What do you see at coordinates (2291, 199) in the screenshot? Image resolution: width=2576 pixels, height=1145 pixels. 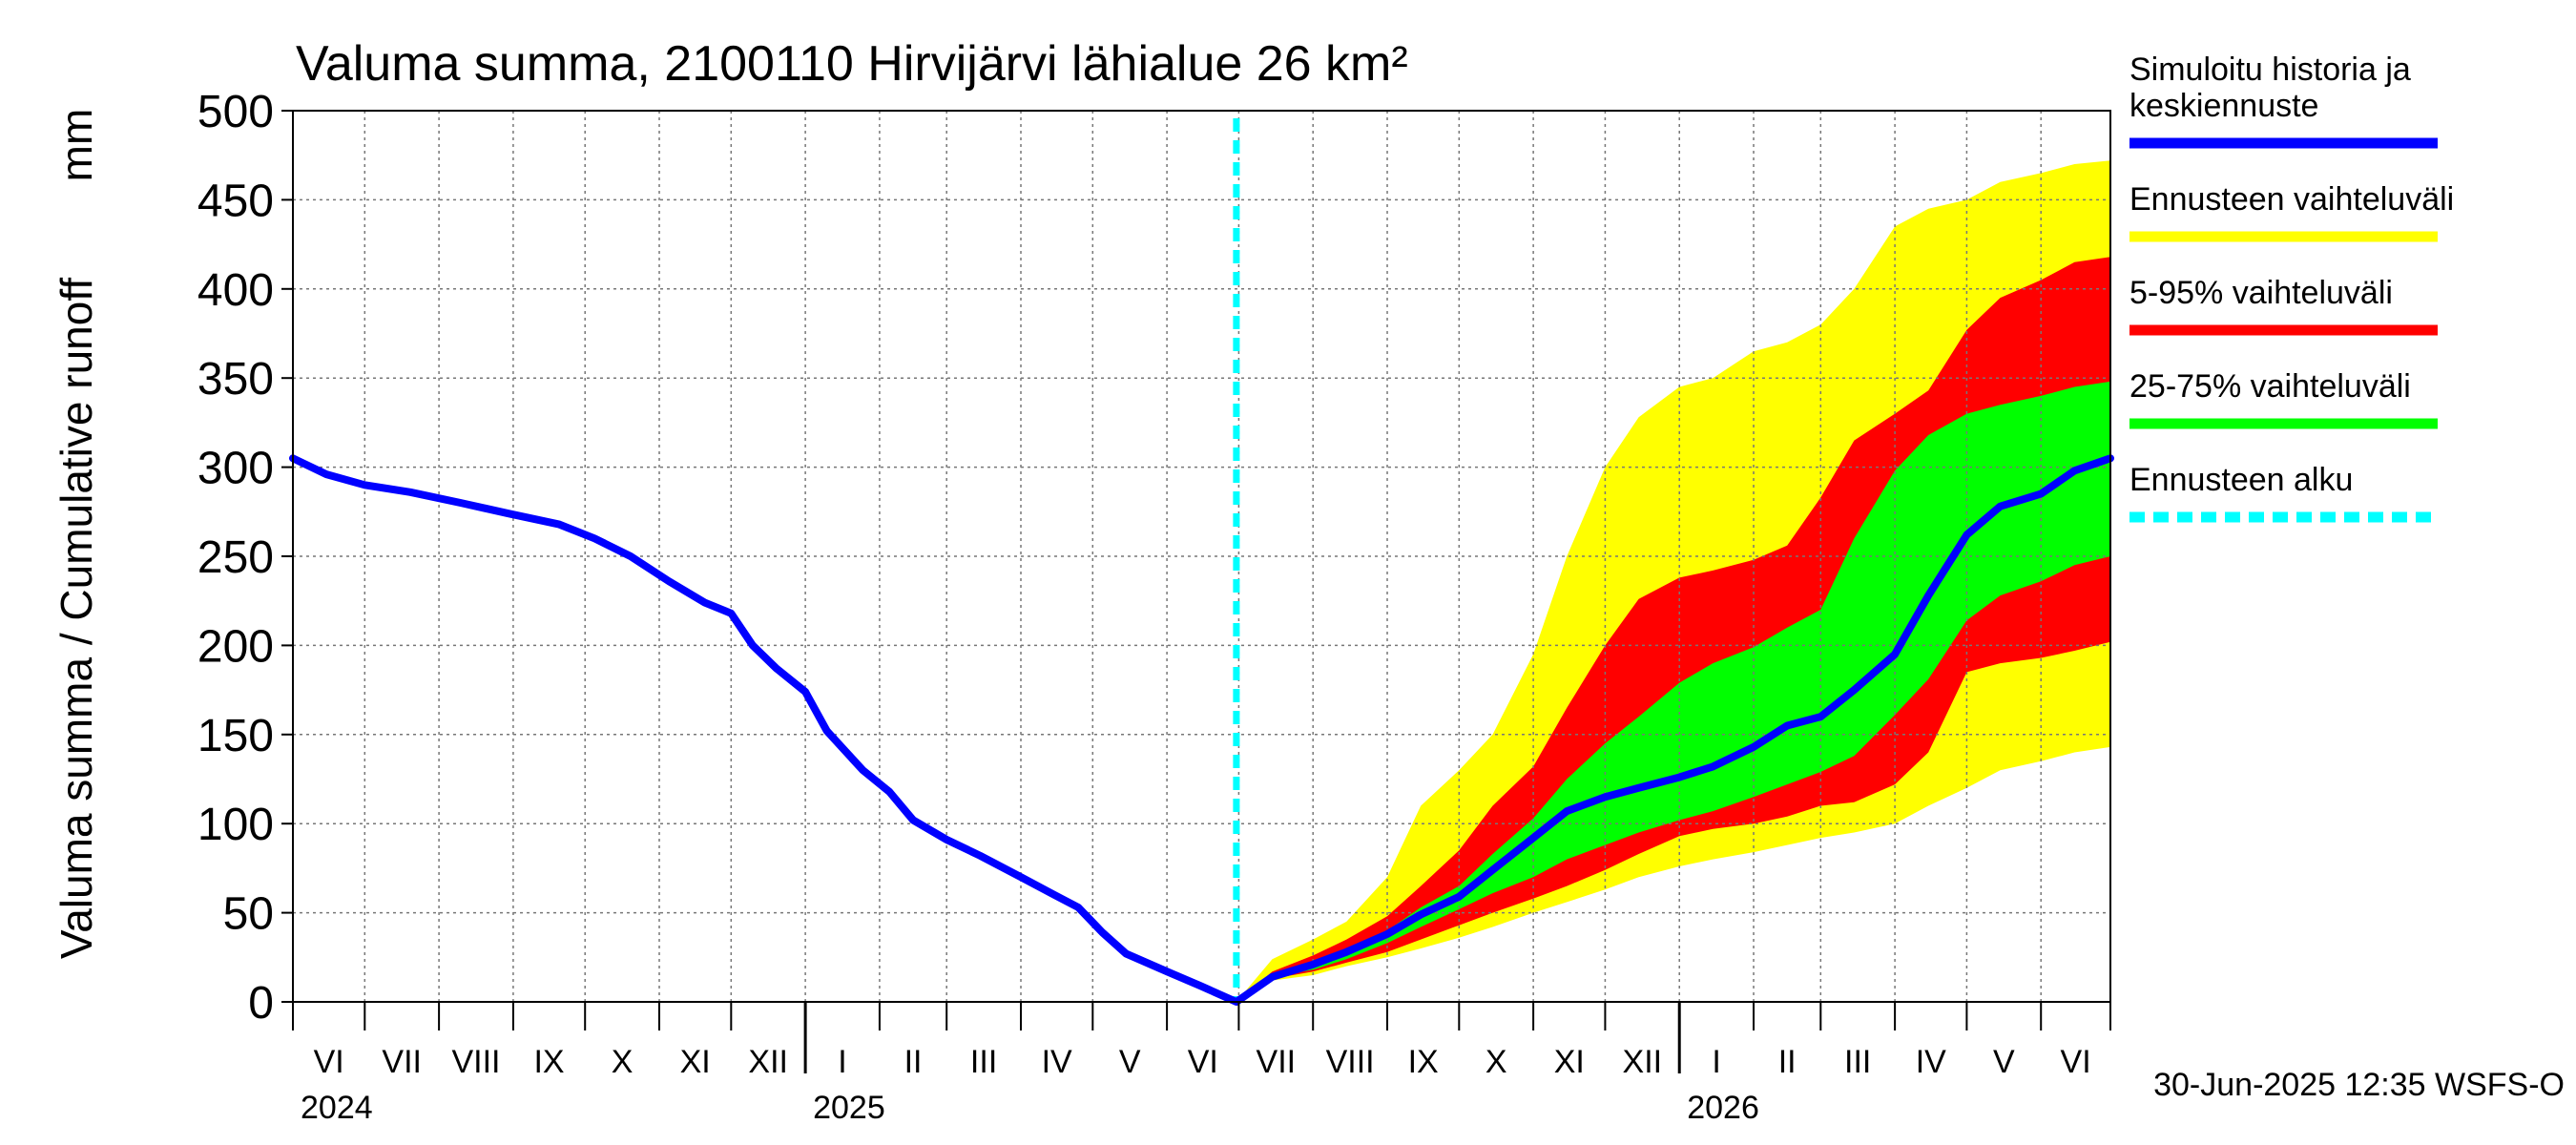 I see `legend-label: Ennusteen vaihteluväli` at bounding box center [2291, 199].